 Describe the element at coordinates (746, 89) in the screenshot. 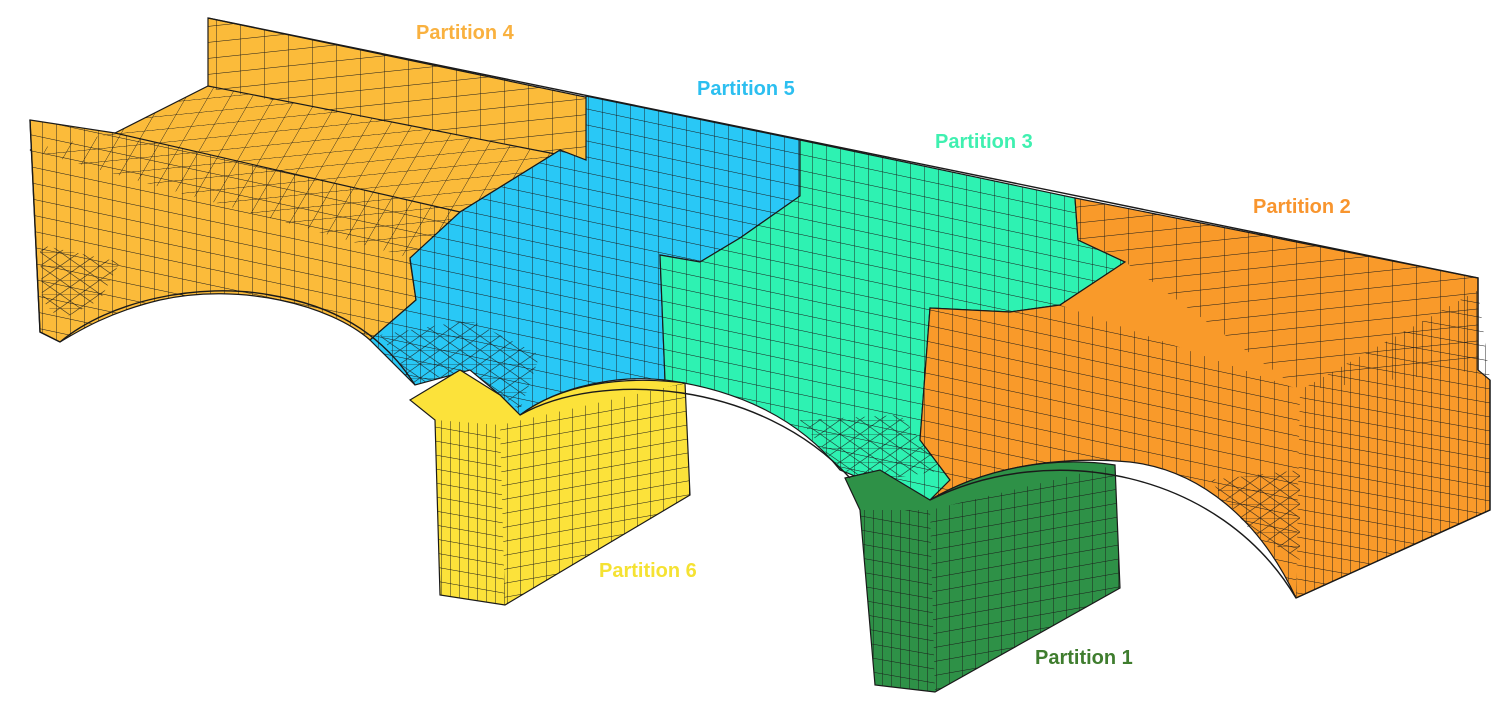

I see `partition-5-label: Partition 5` at that location.